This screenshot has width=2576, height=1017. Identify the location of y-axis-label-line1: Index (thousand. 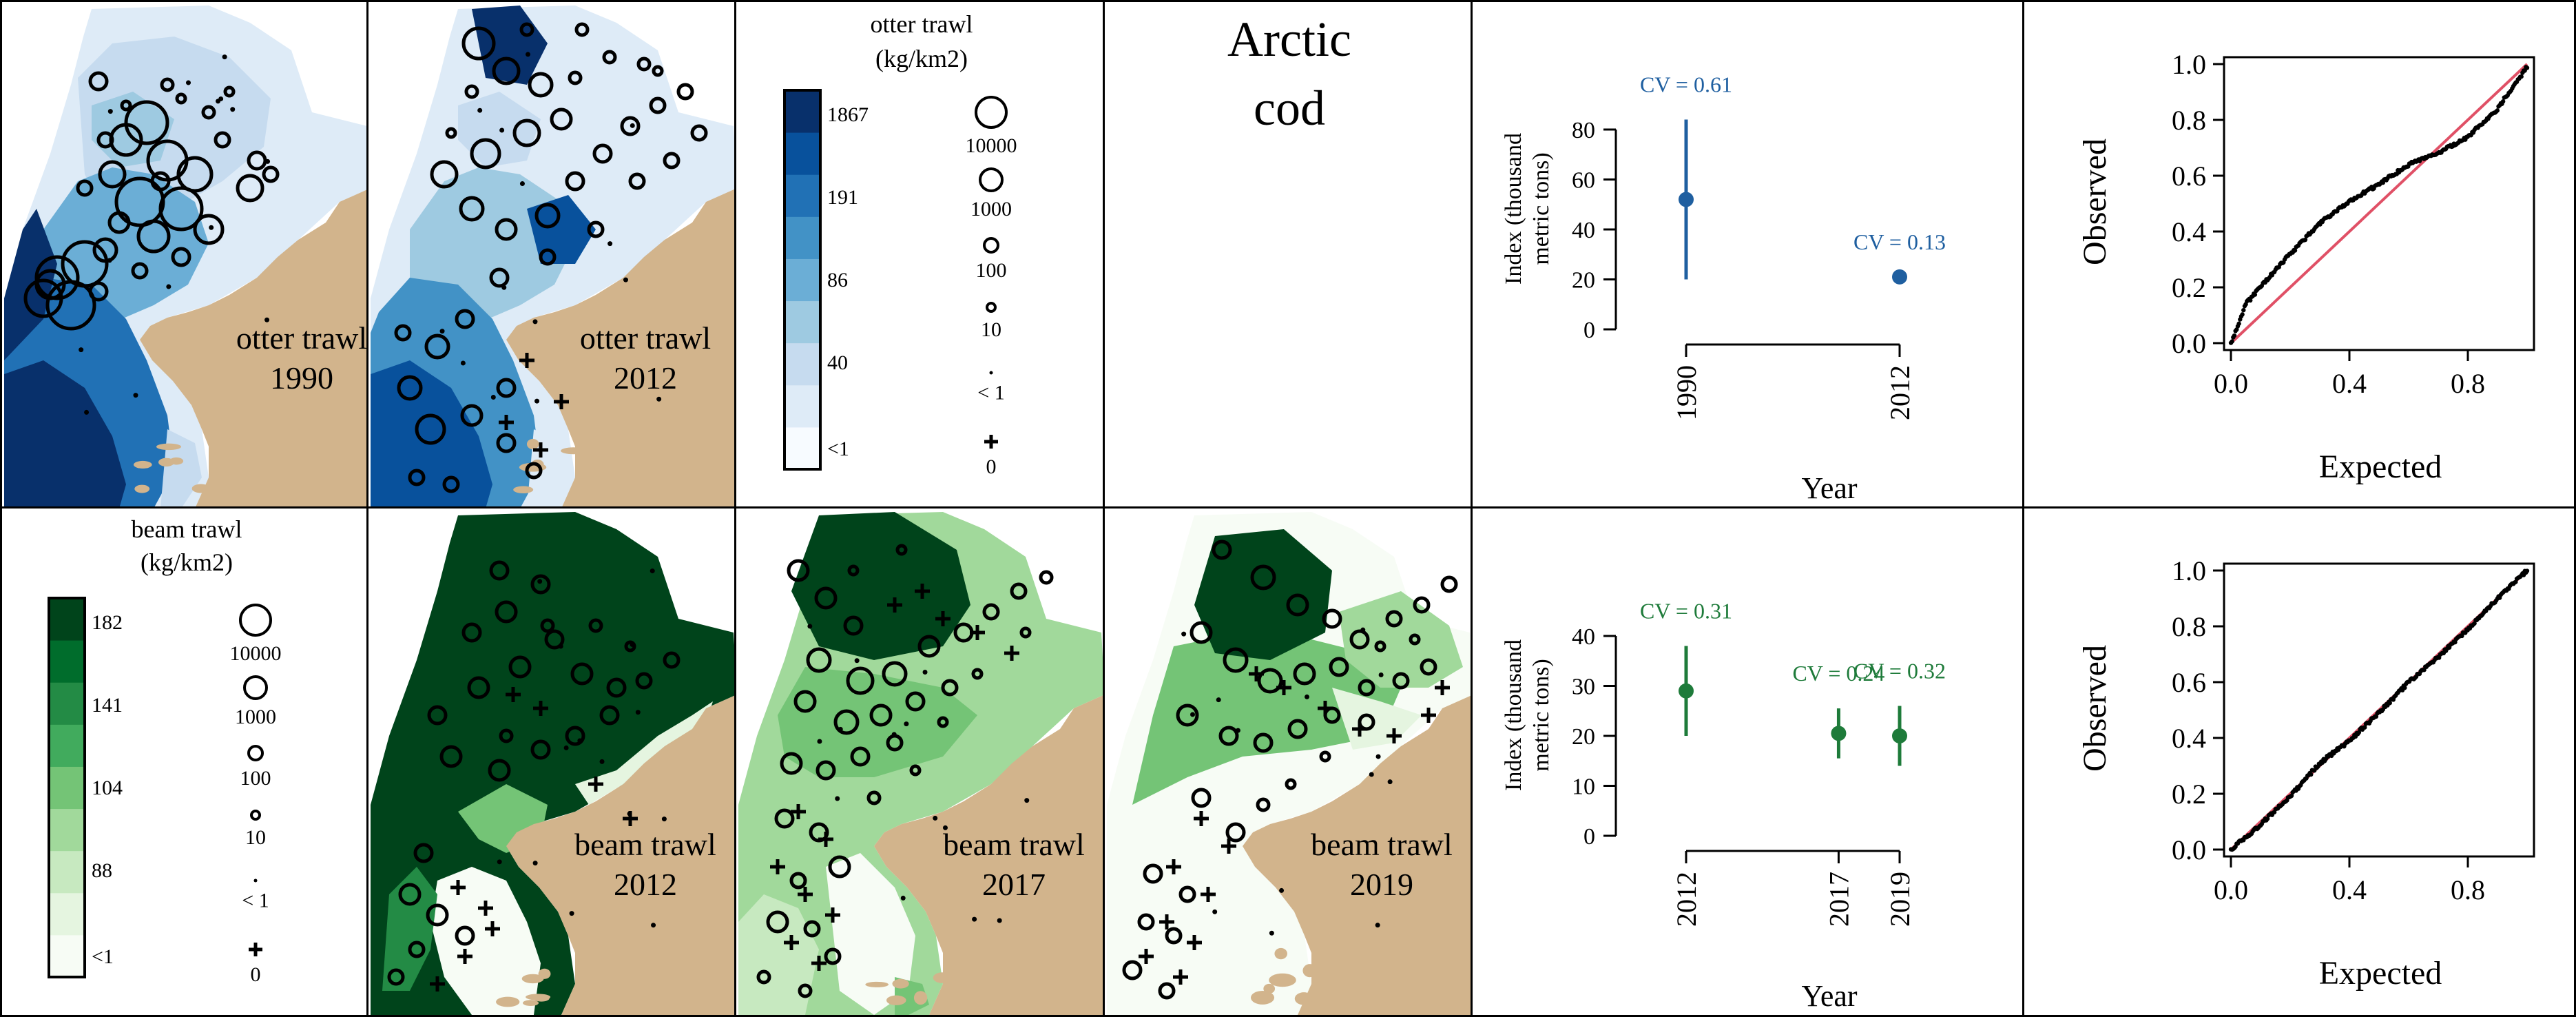
(1514, 715).